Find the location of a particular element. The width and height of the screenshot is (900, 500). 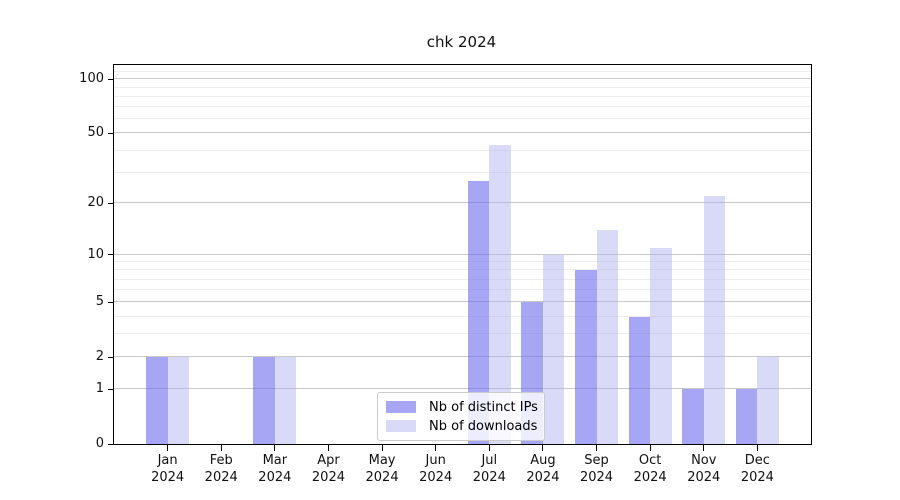

legend: Nb of distinct IPs Nb of downloads is located at coordinates (461, 416).